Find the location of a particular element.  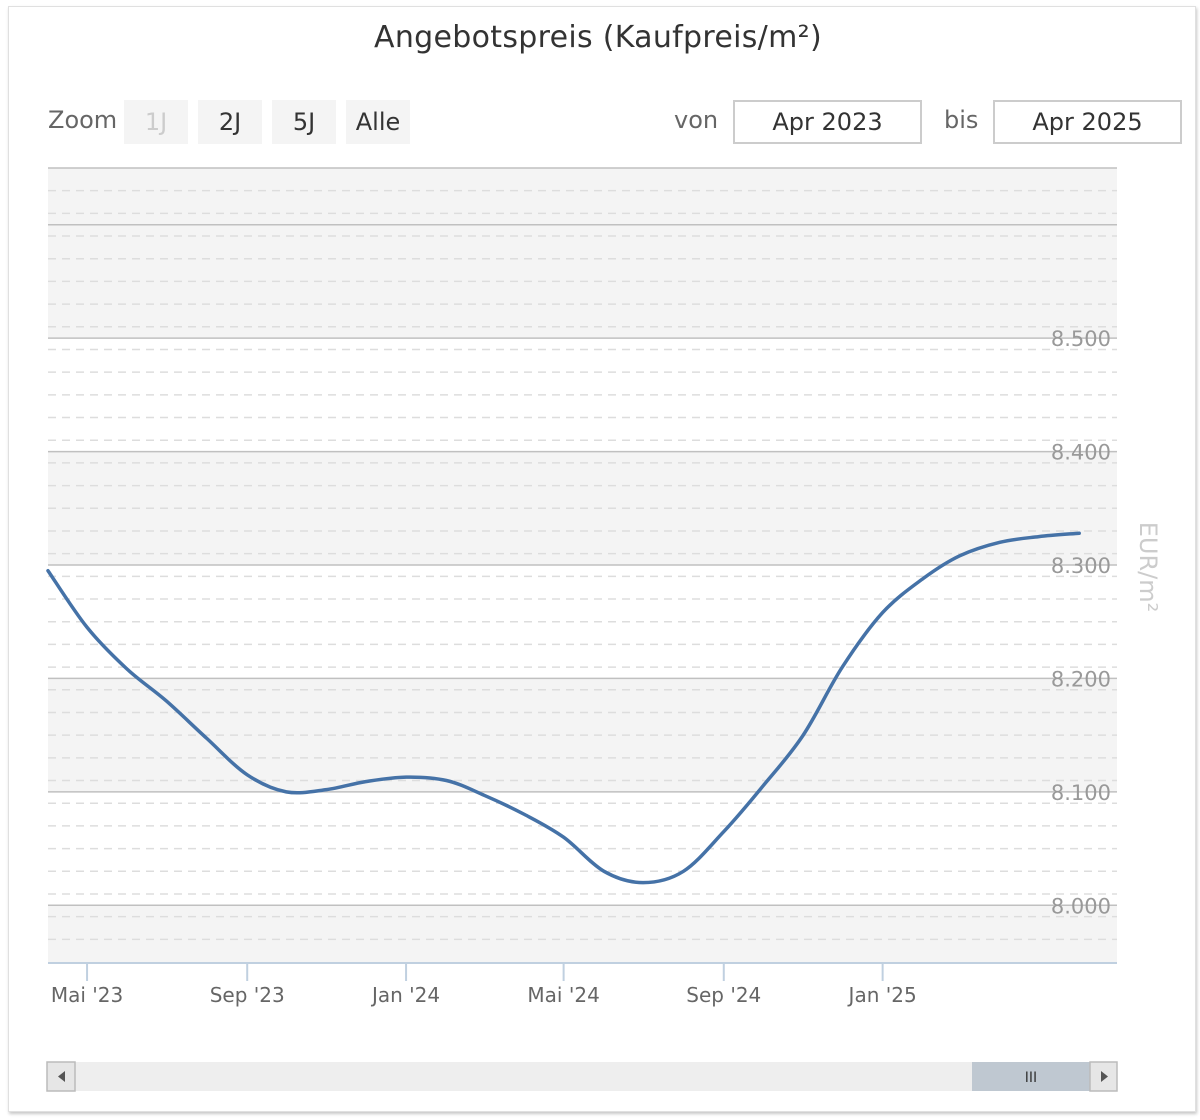

zoom-2y-button: 2J is located at coordinates (230, 122).